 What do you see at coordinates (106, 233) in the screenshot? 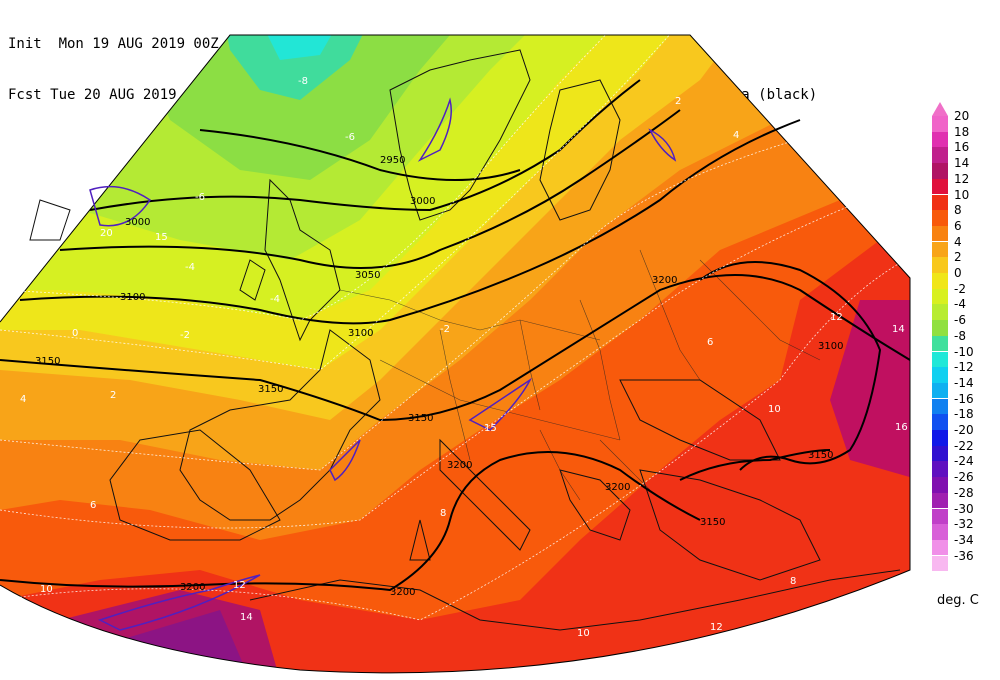
I see `speed-label: 20` at bounding box center [106, 233].